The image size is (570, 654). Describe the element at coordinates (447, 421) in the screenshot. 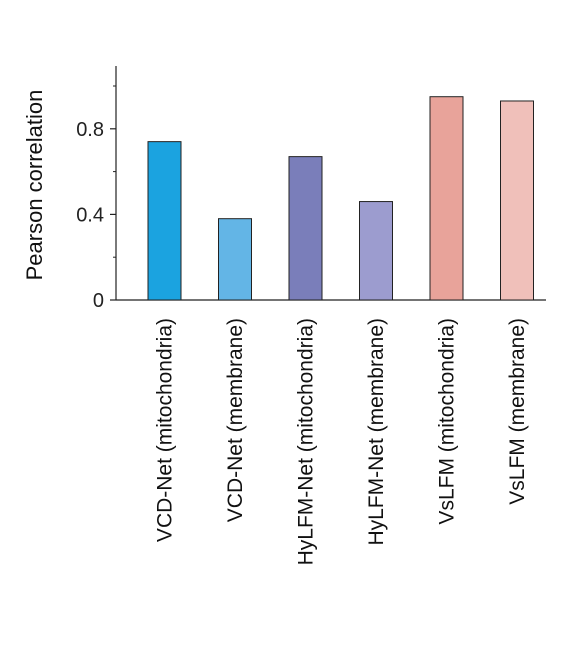

I see `x-tick-label: VsLFM (mitochondria)` at that location.